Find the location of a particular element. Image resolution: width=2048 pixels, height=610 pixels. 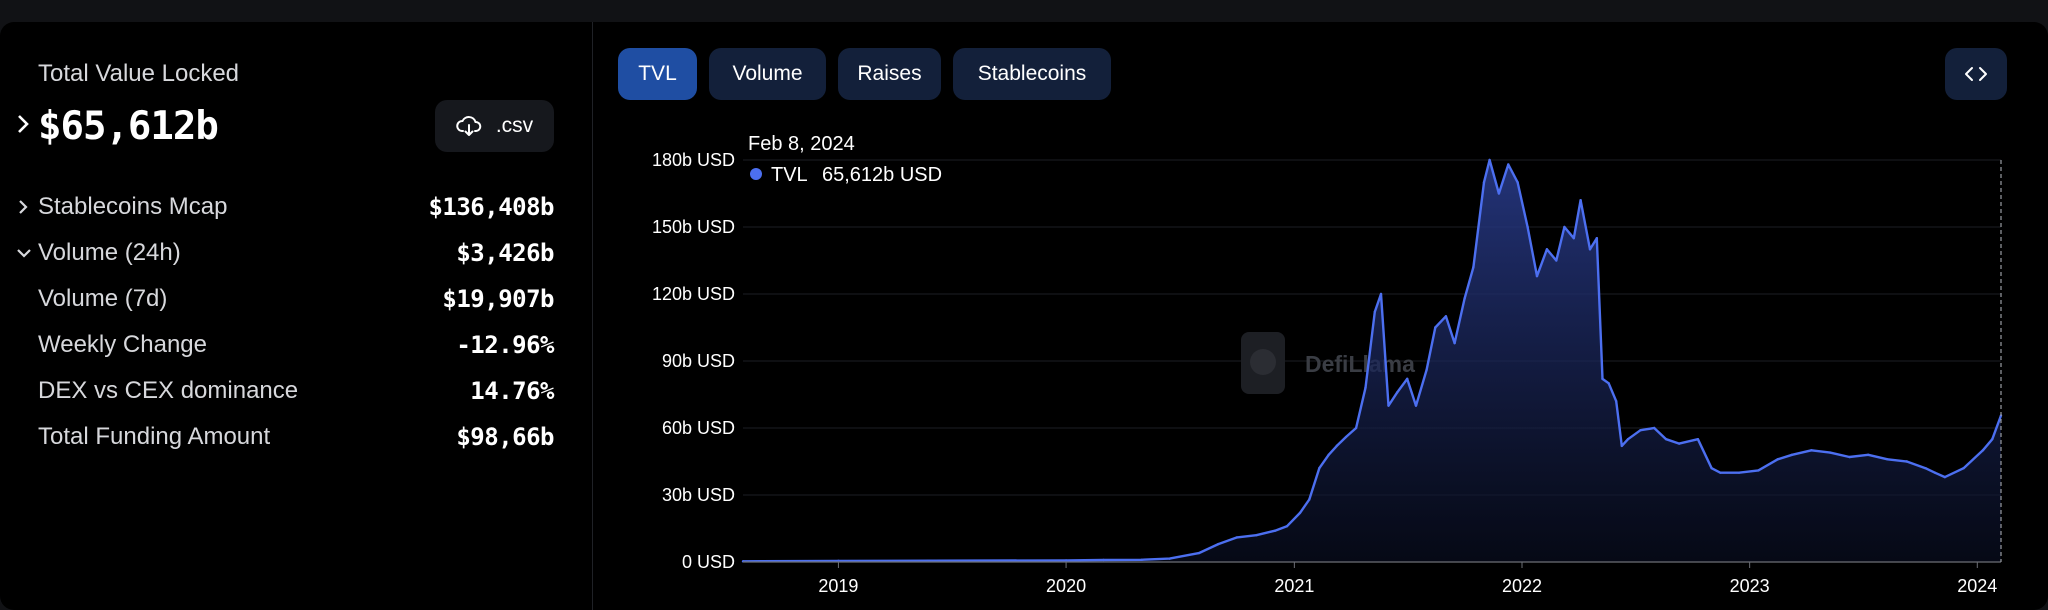

chevron-down-icon is located at coordinates (24, 253).